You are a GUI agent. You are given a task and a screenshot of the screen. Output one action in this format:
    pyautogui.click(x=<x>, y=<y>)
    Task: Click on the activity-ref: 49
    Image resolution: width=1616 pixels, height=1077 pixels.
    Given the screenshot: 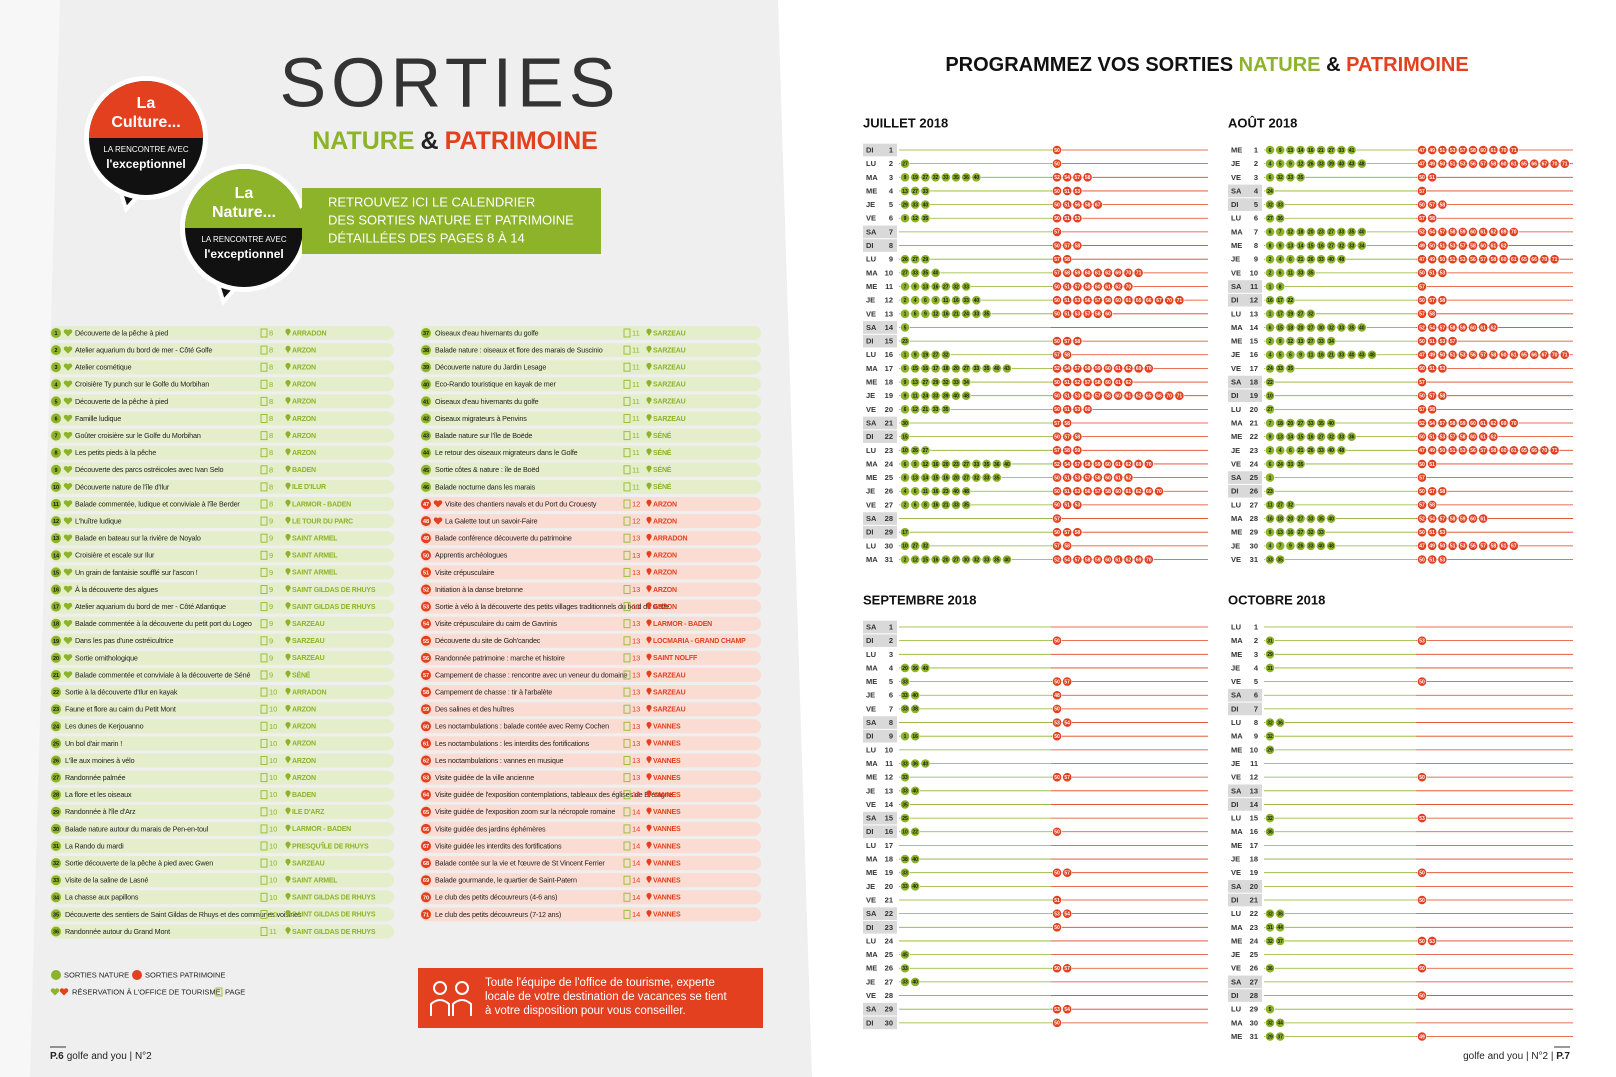 What is the action you would take?
    pyautogui.click(x=1432, y=151)
    